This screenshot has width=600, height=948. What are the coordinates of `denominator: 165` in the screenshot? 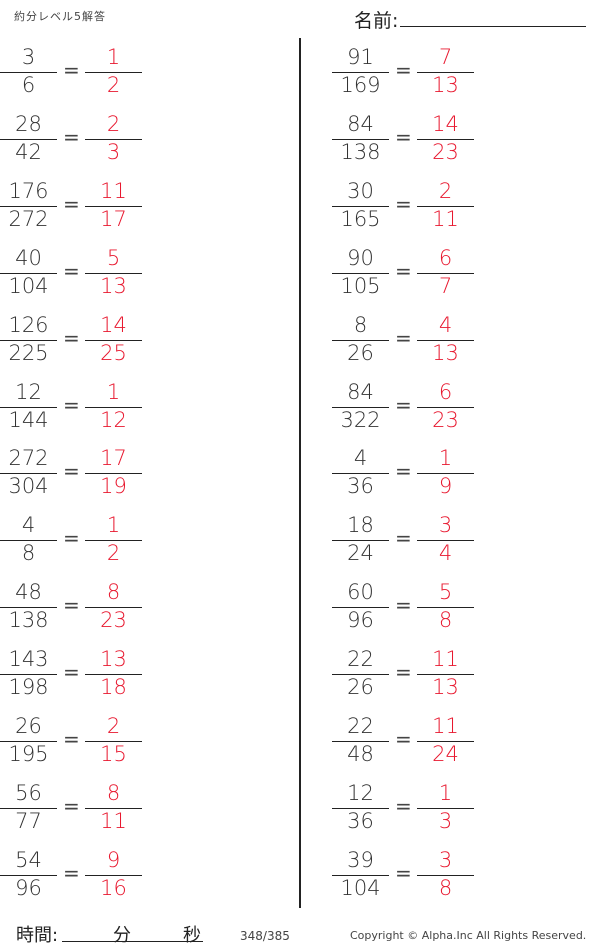 It's located at (360, 218).